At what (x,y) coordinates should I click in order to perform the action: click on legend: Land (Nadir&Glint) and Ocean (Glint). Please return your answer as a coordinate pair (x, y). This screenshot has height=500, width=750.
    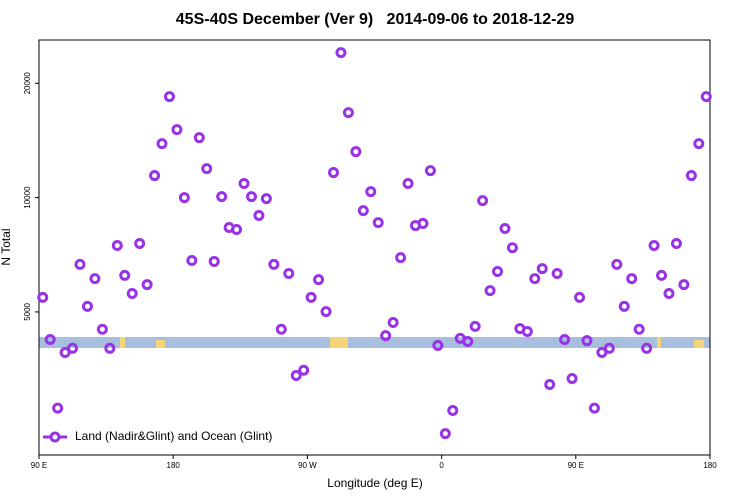
    Looking at the image, I should click on (157, 436).